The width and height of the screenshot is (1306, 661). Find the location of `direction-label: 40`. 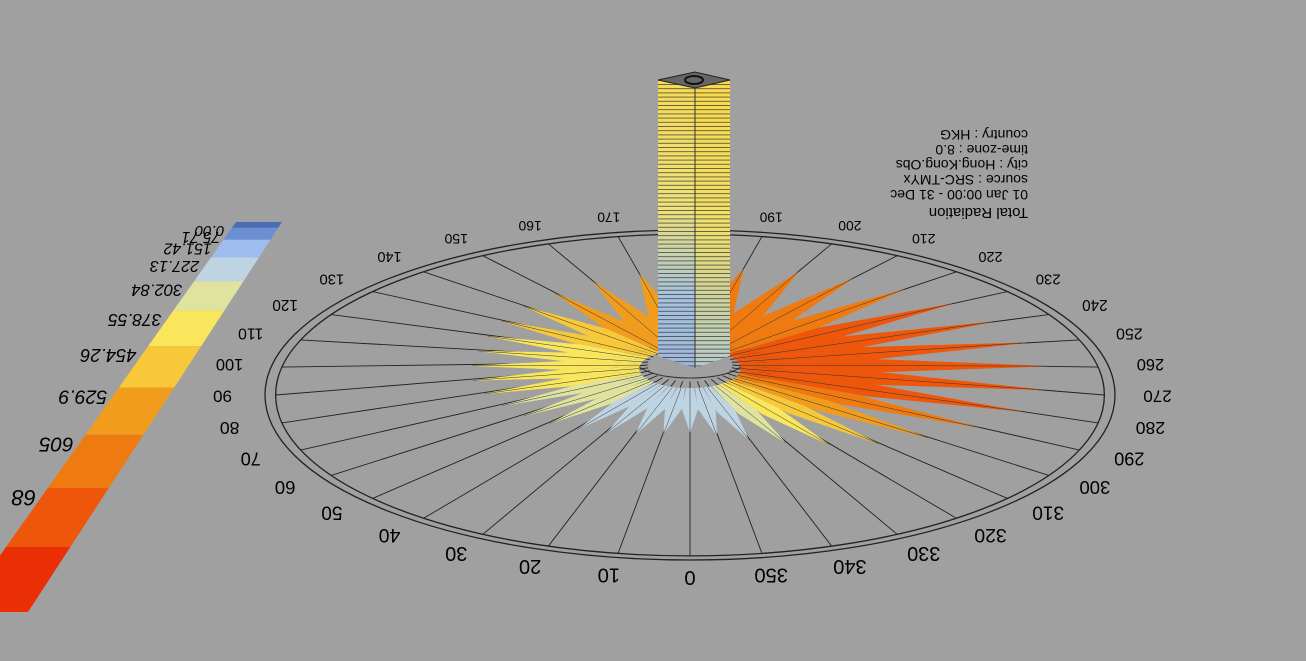

direction-label: 40 is located at coordinates (390, 535).